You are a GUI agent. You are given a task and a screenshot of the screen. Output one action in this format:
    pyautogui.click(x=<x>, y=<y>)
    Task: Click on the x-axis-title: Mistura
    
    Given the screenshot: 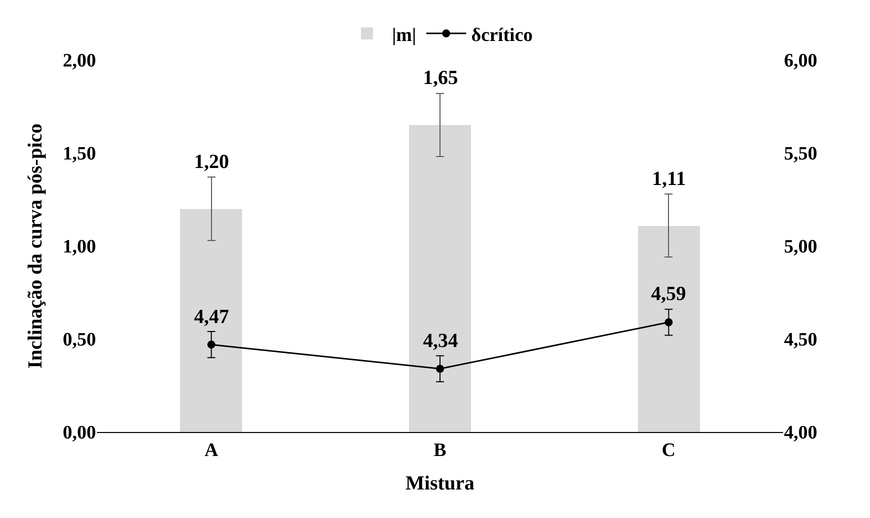 What is the action you would take?
    pyautogui.click(x=440, y=483)
    